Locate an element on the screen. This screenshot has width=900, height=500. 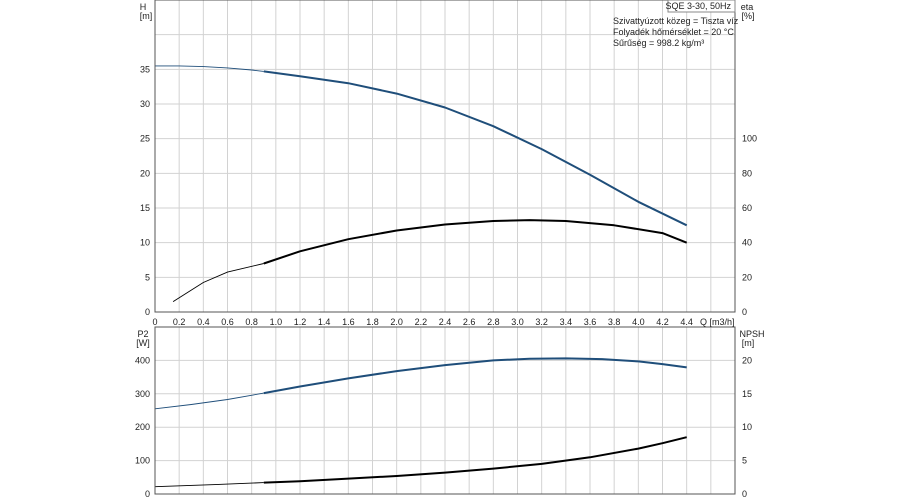
fluid-note: Szivattyúzott közeg = Tiszta víz is located at coordinates (676, 21).